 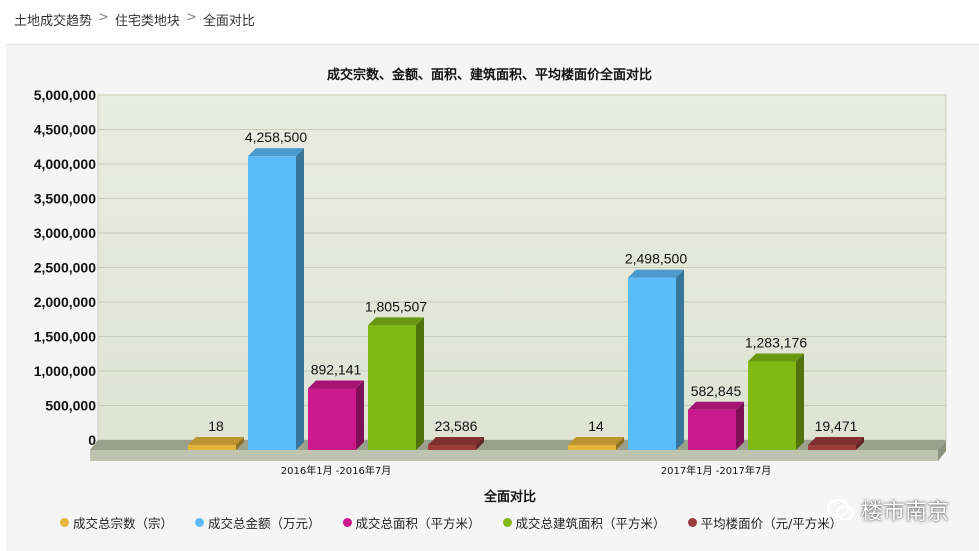 I want to click on legend-item-building-area: 成交总建筑面积（平方米）, so click(x=584, y=522).